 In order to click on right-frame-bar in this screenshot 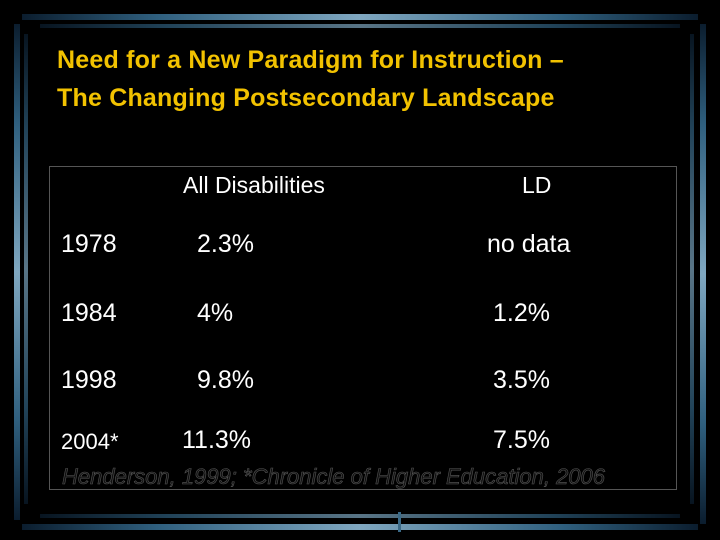, I will do `click(703, 274)`.